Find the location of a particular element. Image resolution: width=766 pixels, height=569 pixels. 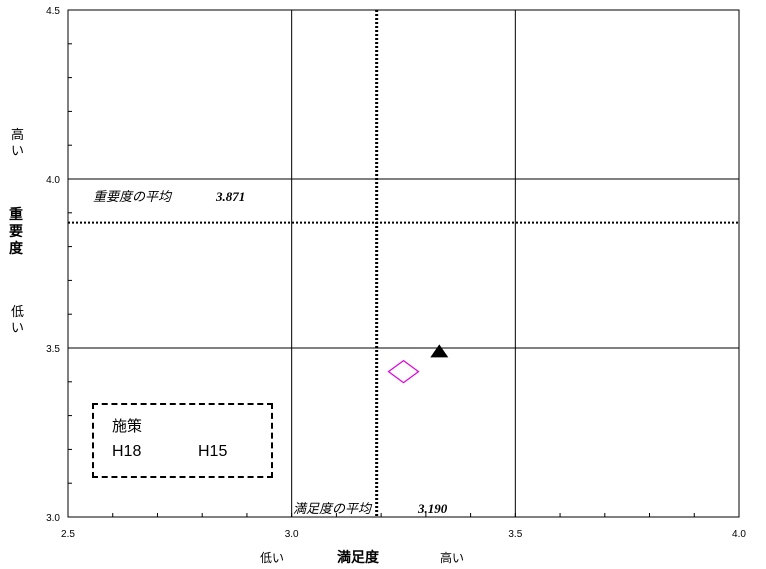

data-point-h15 is located at coordinates (439, 351).